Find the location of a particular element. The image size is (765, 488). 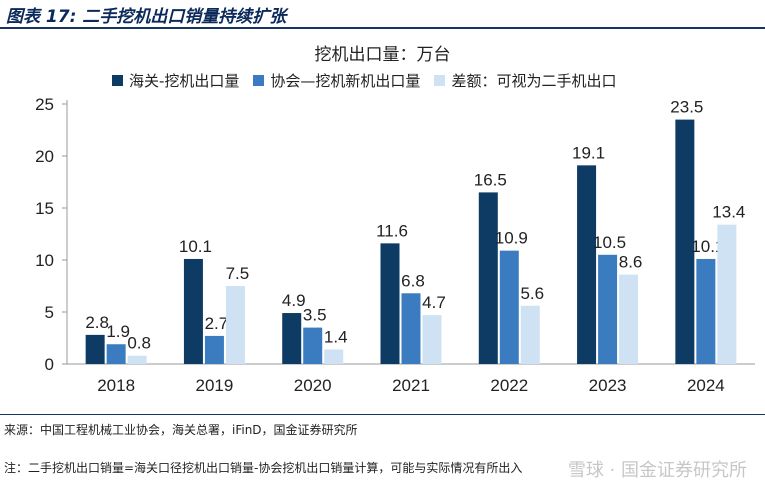

data-label: 4.9 is located at coordinates (294, 300).